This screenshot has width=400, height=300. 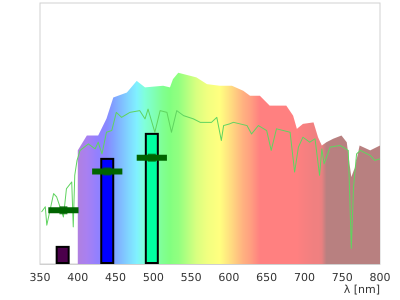 I want to click on x-tick-label: 650, so click(x=267, y=277).